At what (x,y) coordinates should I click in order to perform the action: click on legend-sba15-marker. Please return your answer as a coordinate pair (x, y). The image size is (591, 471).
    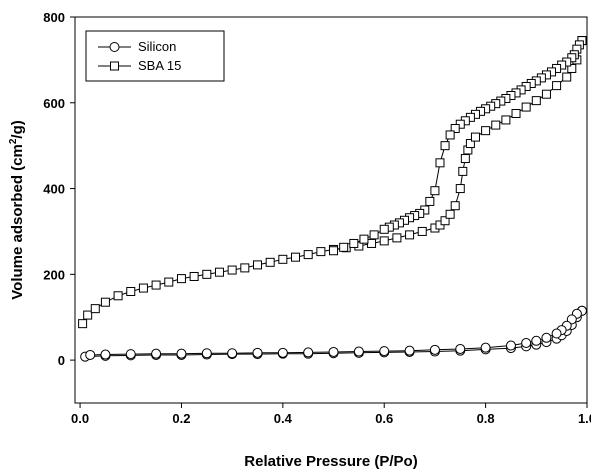
    Looking at the image, I should click on (114, 66).